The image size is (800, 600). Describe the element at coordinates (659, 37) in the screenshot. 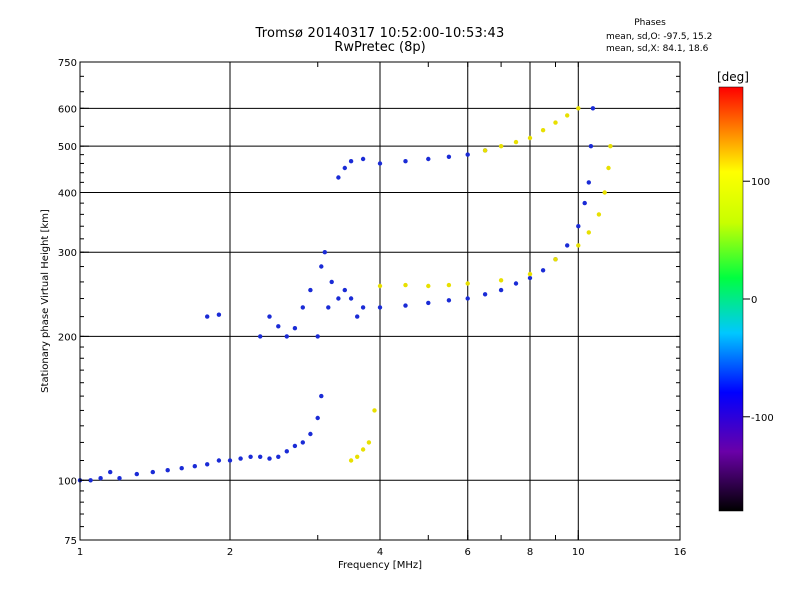

I see `phases-o-stats: mean, sd,O: -97.5, 15.2` at that location.